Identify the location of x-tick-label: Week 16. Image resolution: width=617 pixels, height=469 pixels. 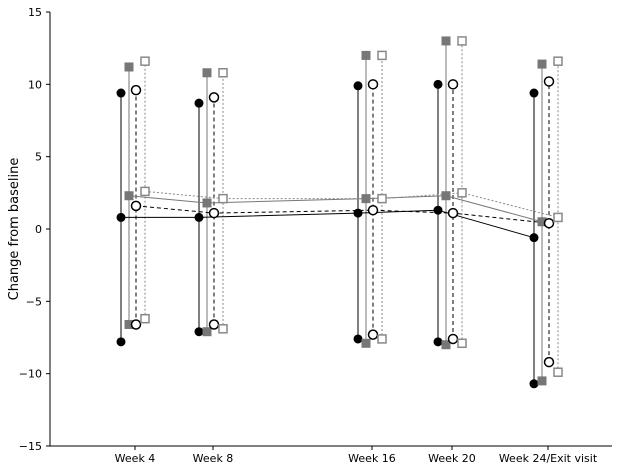
(372, 458).